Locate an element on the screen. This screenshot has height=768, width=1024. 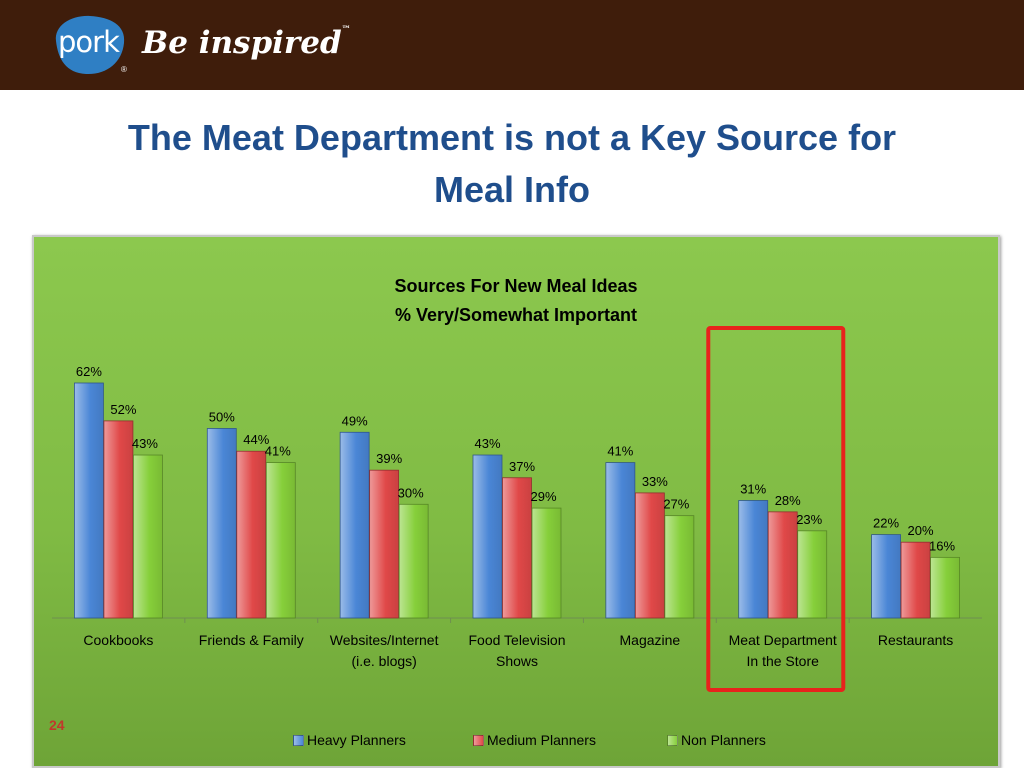
category-label: (i.e. blogs) is located at coordinates (383, 661).